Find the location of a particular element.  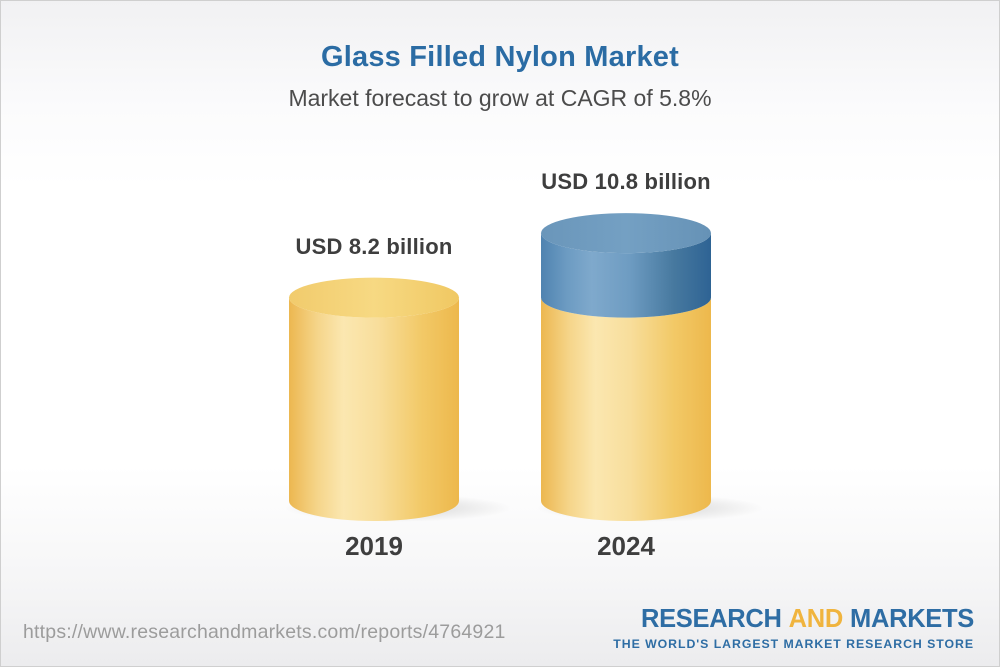

chart-title: Glass Filled Nylon Market is located at coordinates (500, 57).